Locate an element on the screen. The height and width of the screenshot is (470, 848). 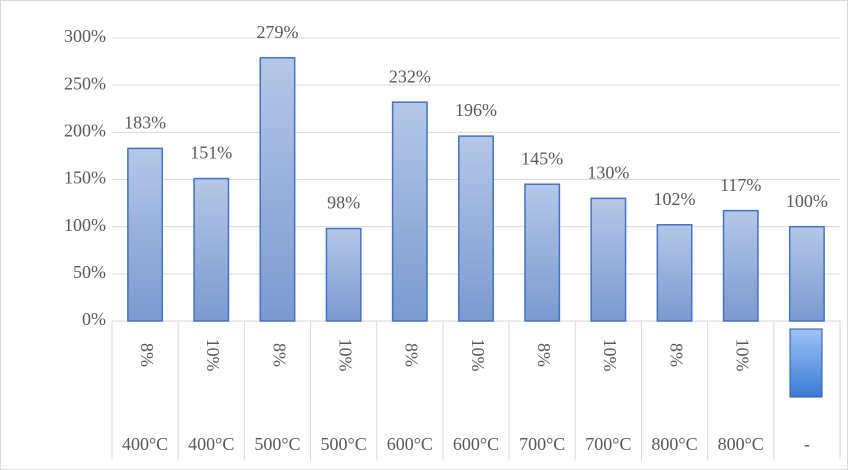
data-label: 102% is located at coordinates (675, 199).